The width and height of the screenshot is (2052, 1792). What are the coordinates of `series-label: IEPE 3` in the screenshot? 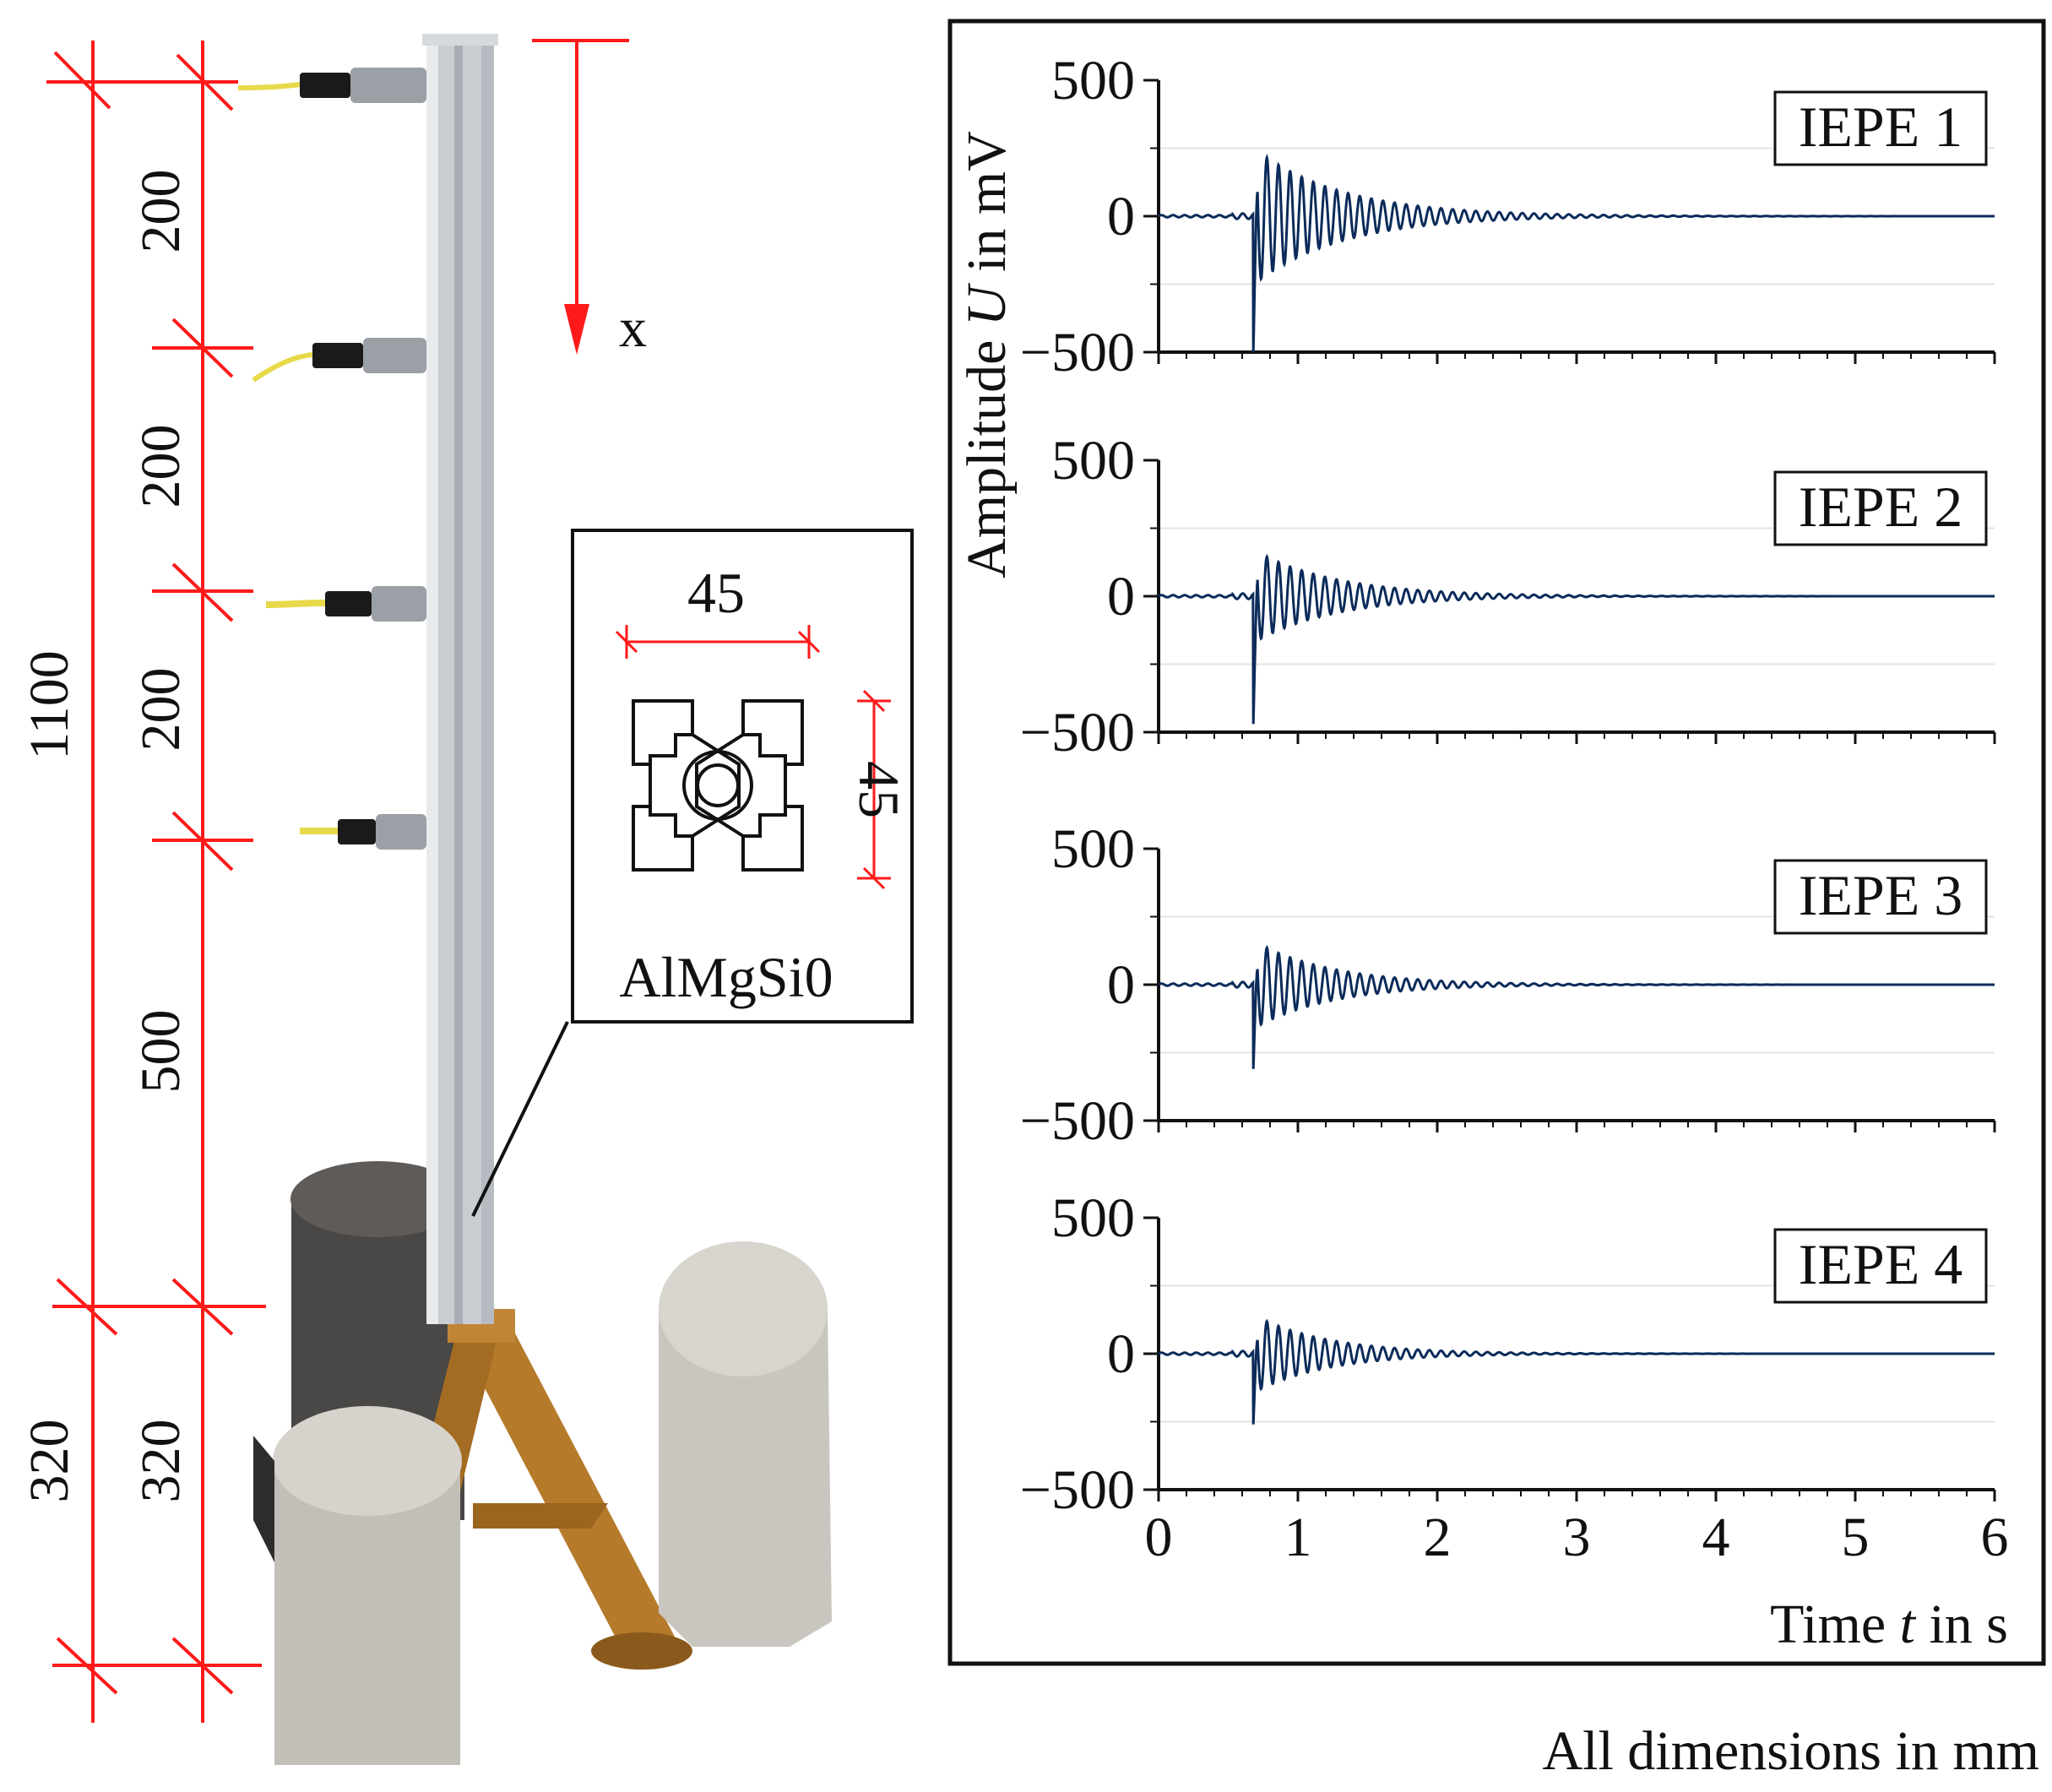 It's located at (1881, 895).